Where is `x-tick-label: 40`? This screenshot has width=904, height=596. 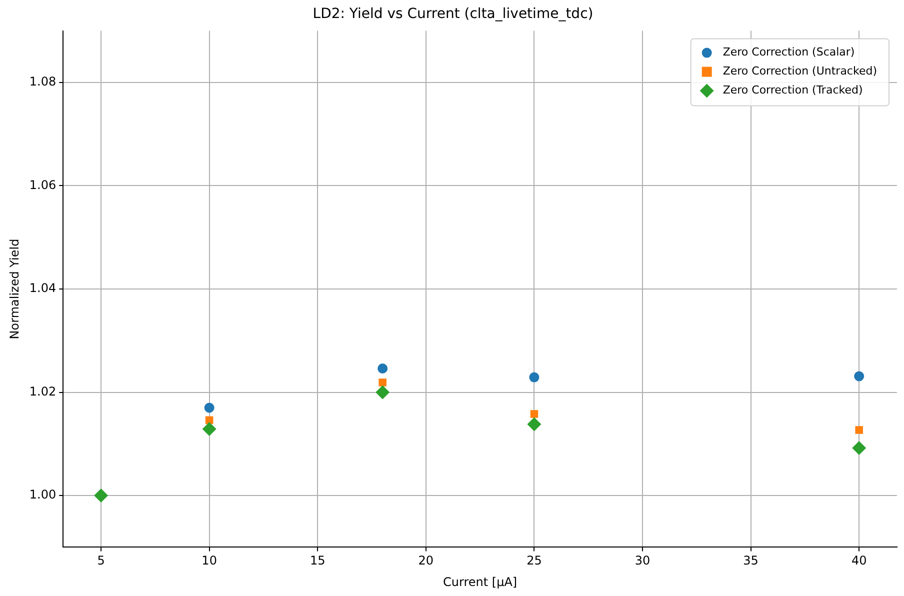
x-tick-label: 40 is located at coordinates (859, 561).